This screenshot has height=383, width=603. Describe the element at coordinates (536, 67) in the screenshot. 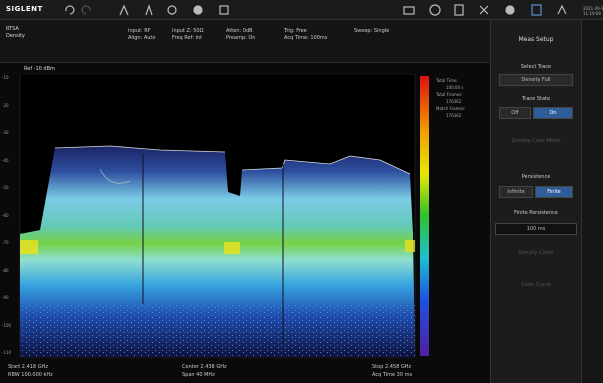

I see `label: Select Trace` at that location.